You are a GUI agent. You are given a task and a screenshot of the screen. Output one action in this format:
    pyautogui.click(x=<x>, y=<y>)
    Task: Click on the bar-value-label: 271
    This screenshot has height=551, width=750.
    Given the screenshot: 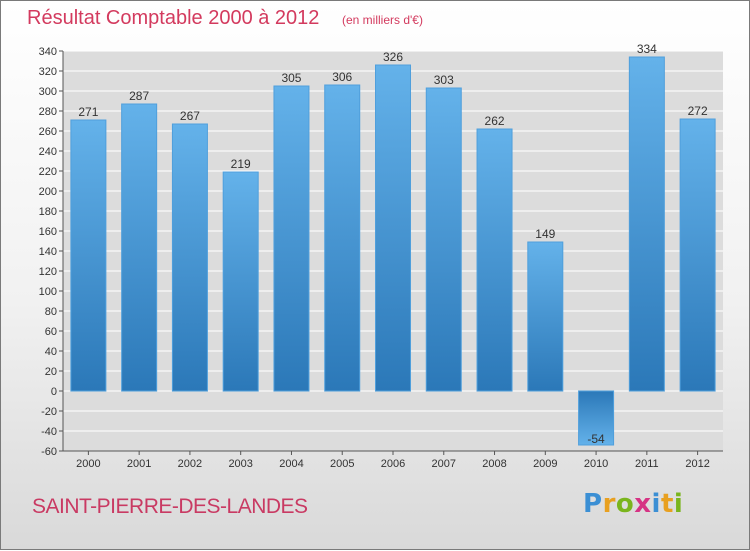 What is the action you would take?
    pyautogui.click(x=88, y=112)
    